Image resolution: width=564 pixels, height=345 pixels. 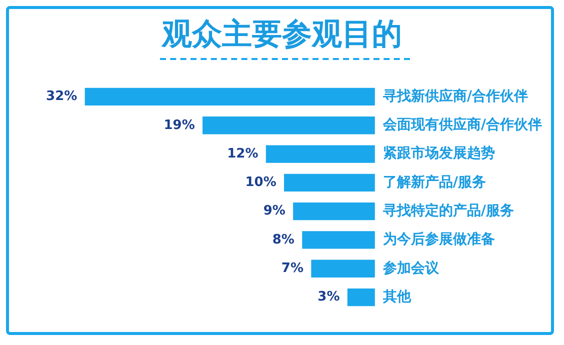 I want to click on y-tick-label: 其他, so click(x=397, y=296).